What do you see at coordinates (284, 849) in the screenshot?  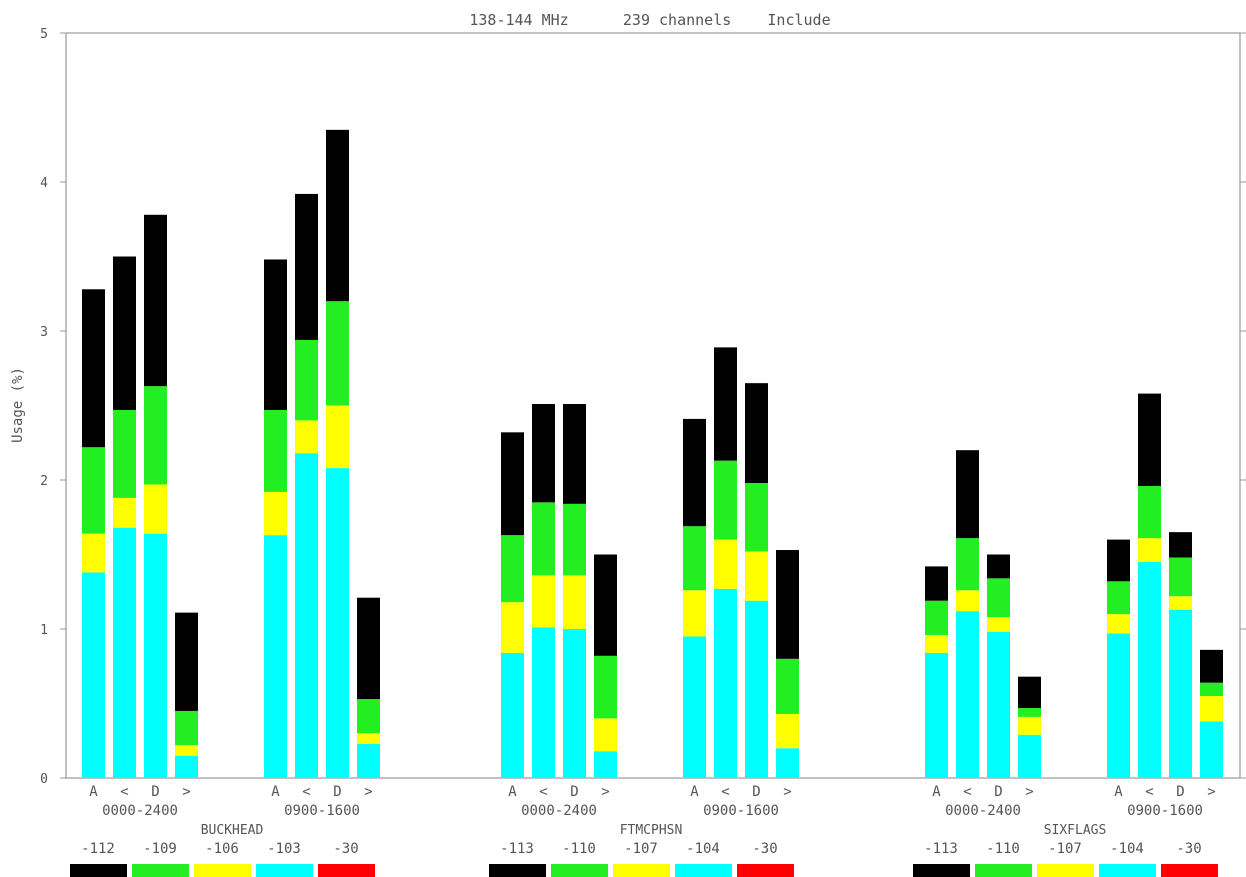 I see `legend-level-label: -103` at bounding box center [284, 849].